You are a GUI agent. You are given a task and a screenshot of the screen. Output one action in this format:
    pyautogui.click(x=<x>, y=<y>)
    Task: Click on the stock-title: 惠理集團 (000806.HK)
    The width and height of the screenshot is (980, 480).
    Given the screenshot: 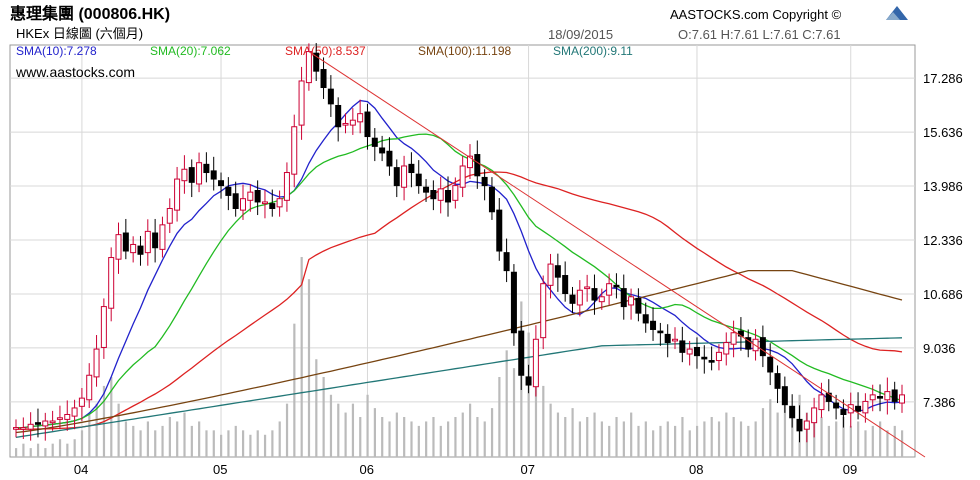 What is the action you would take?
    pyautogui.click(x=90, y=13)
    